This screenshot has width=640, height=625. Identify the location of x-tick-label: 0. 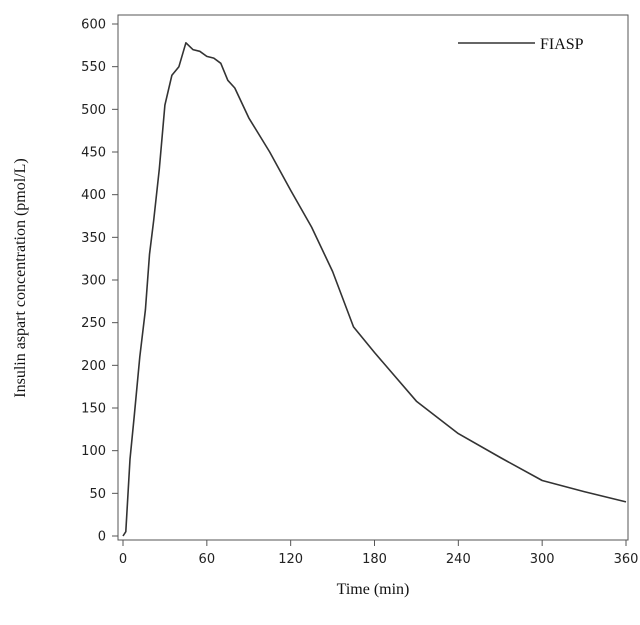
(123, 559).